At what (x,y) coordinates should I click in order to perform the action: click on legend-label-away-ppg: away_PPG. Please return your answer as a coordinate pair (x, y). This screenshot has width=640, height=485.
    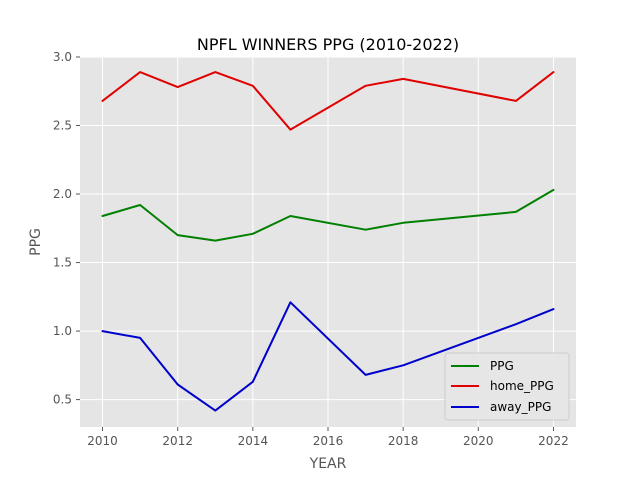
    Looking at the image, I should click on (520, 407).